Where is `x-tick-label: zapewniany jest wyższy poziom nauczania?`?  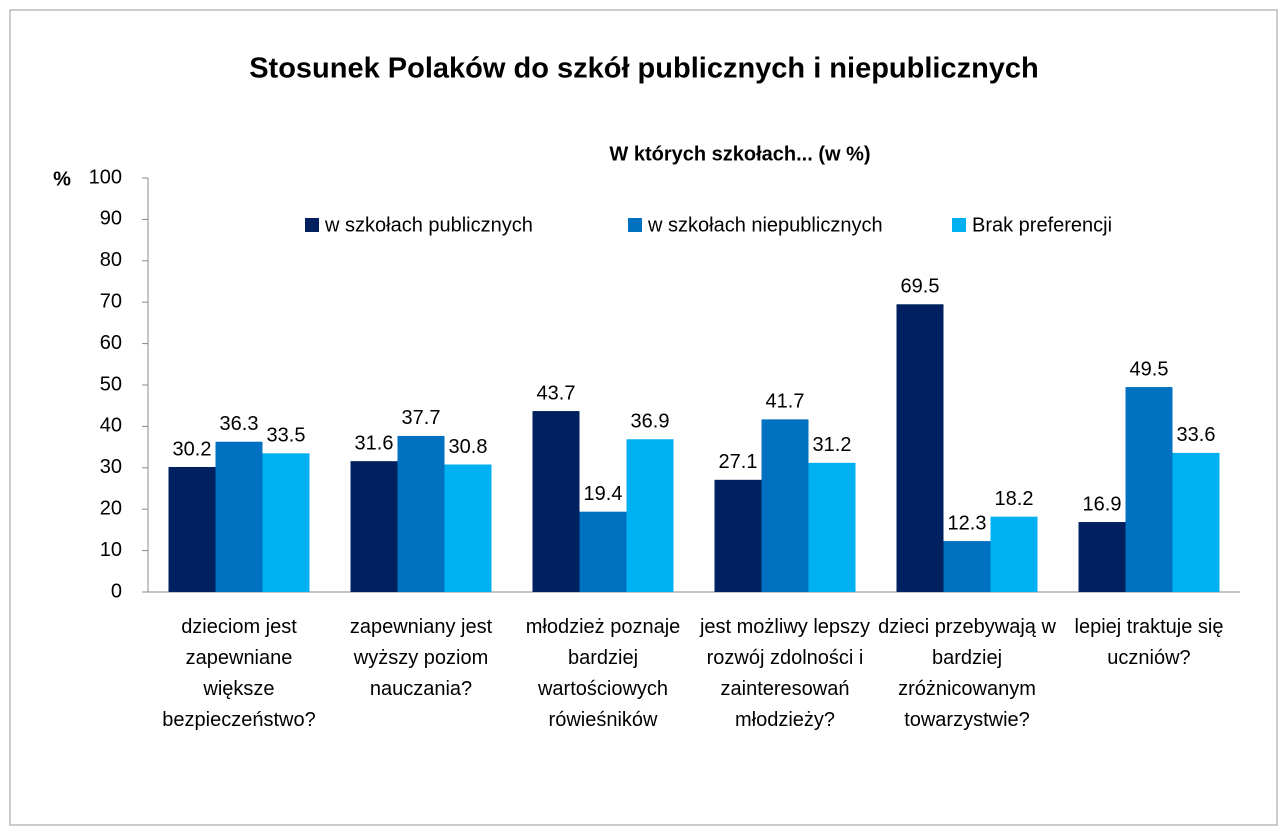
x-tick-label: zapewniany jest wyższy poziom nauczania? is located at coordinates (421, 658).